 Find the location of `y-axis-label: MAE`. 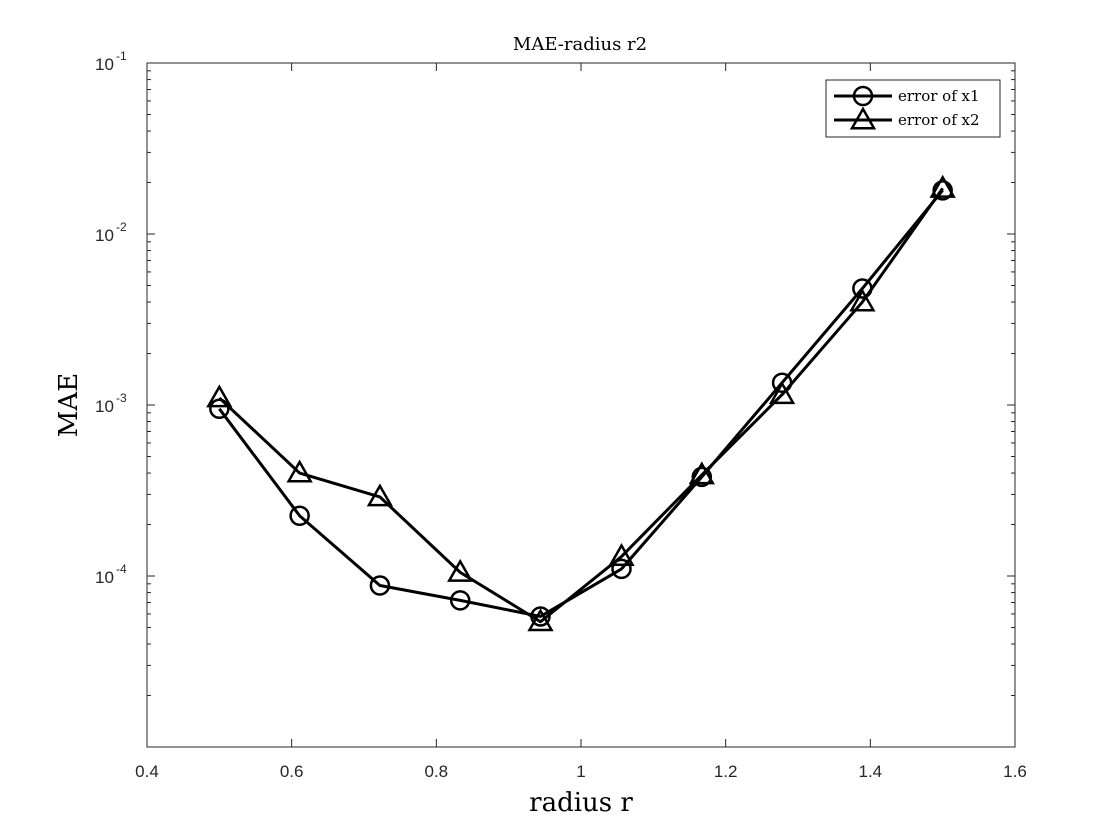

y-axis-label: MAE is located at coordinates (69, 405).